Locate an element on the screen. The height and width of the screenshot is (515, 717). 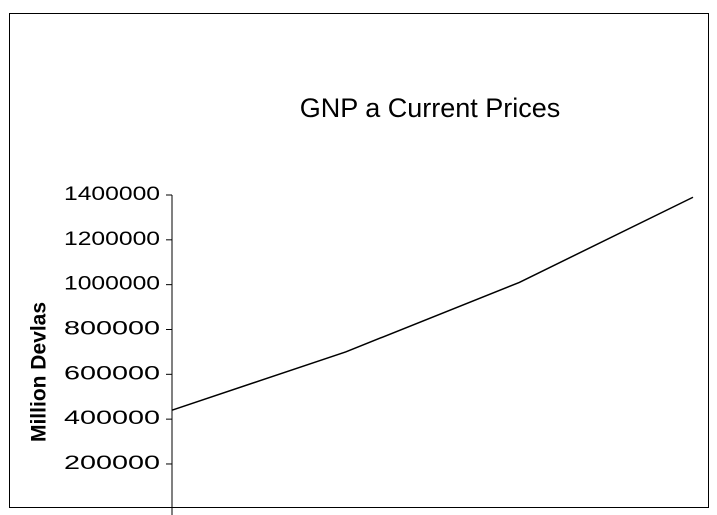
y-tick-label: 800000 is located at coordinates (112, 329).